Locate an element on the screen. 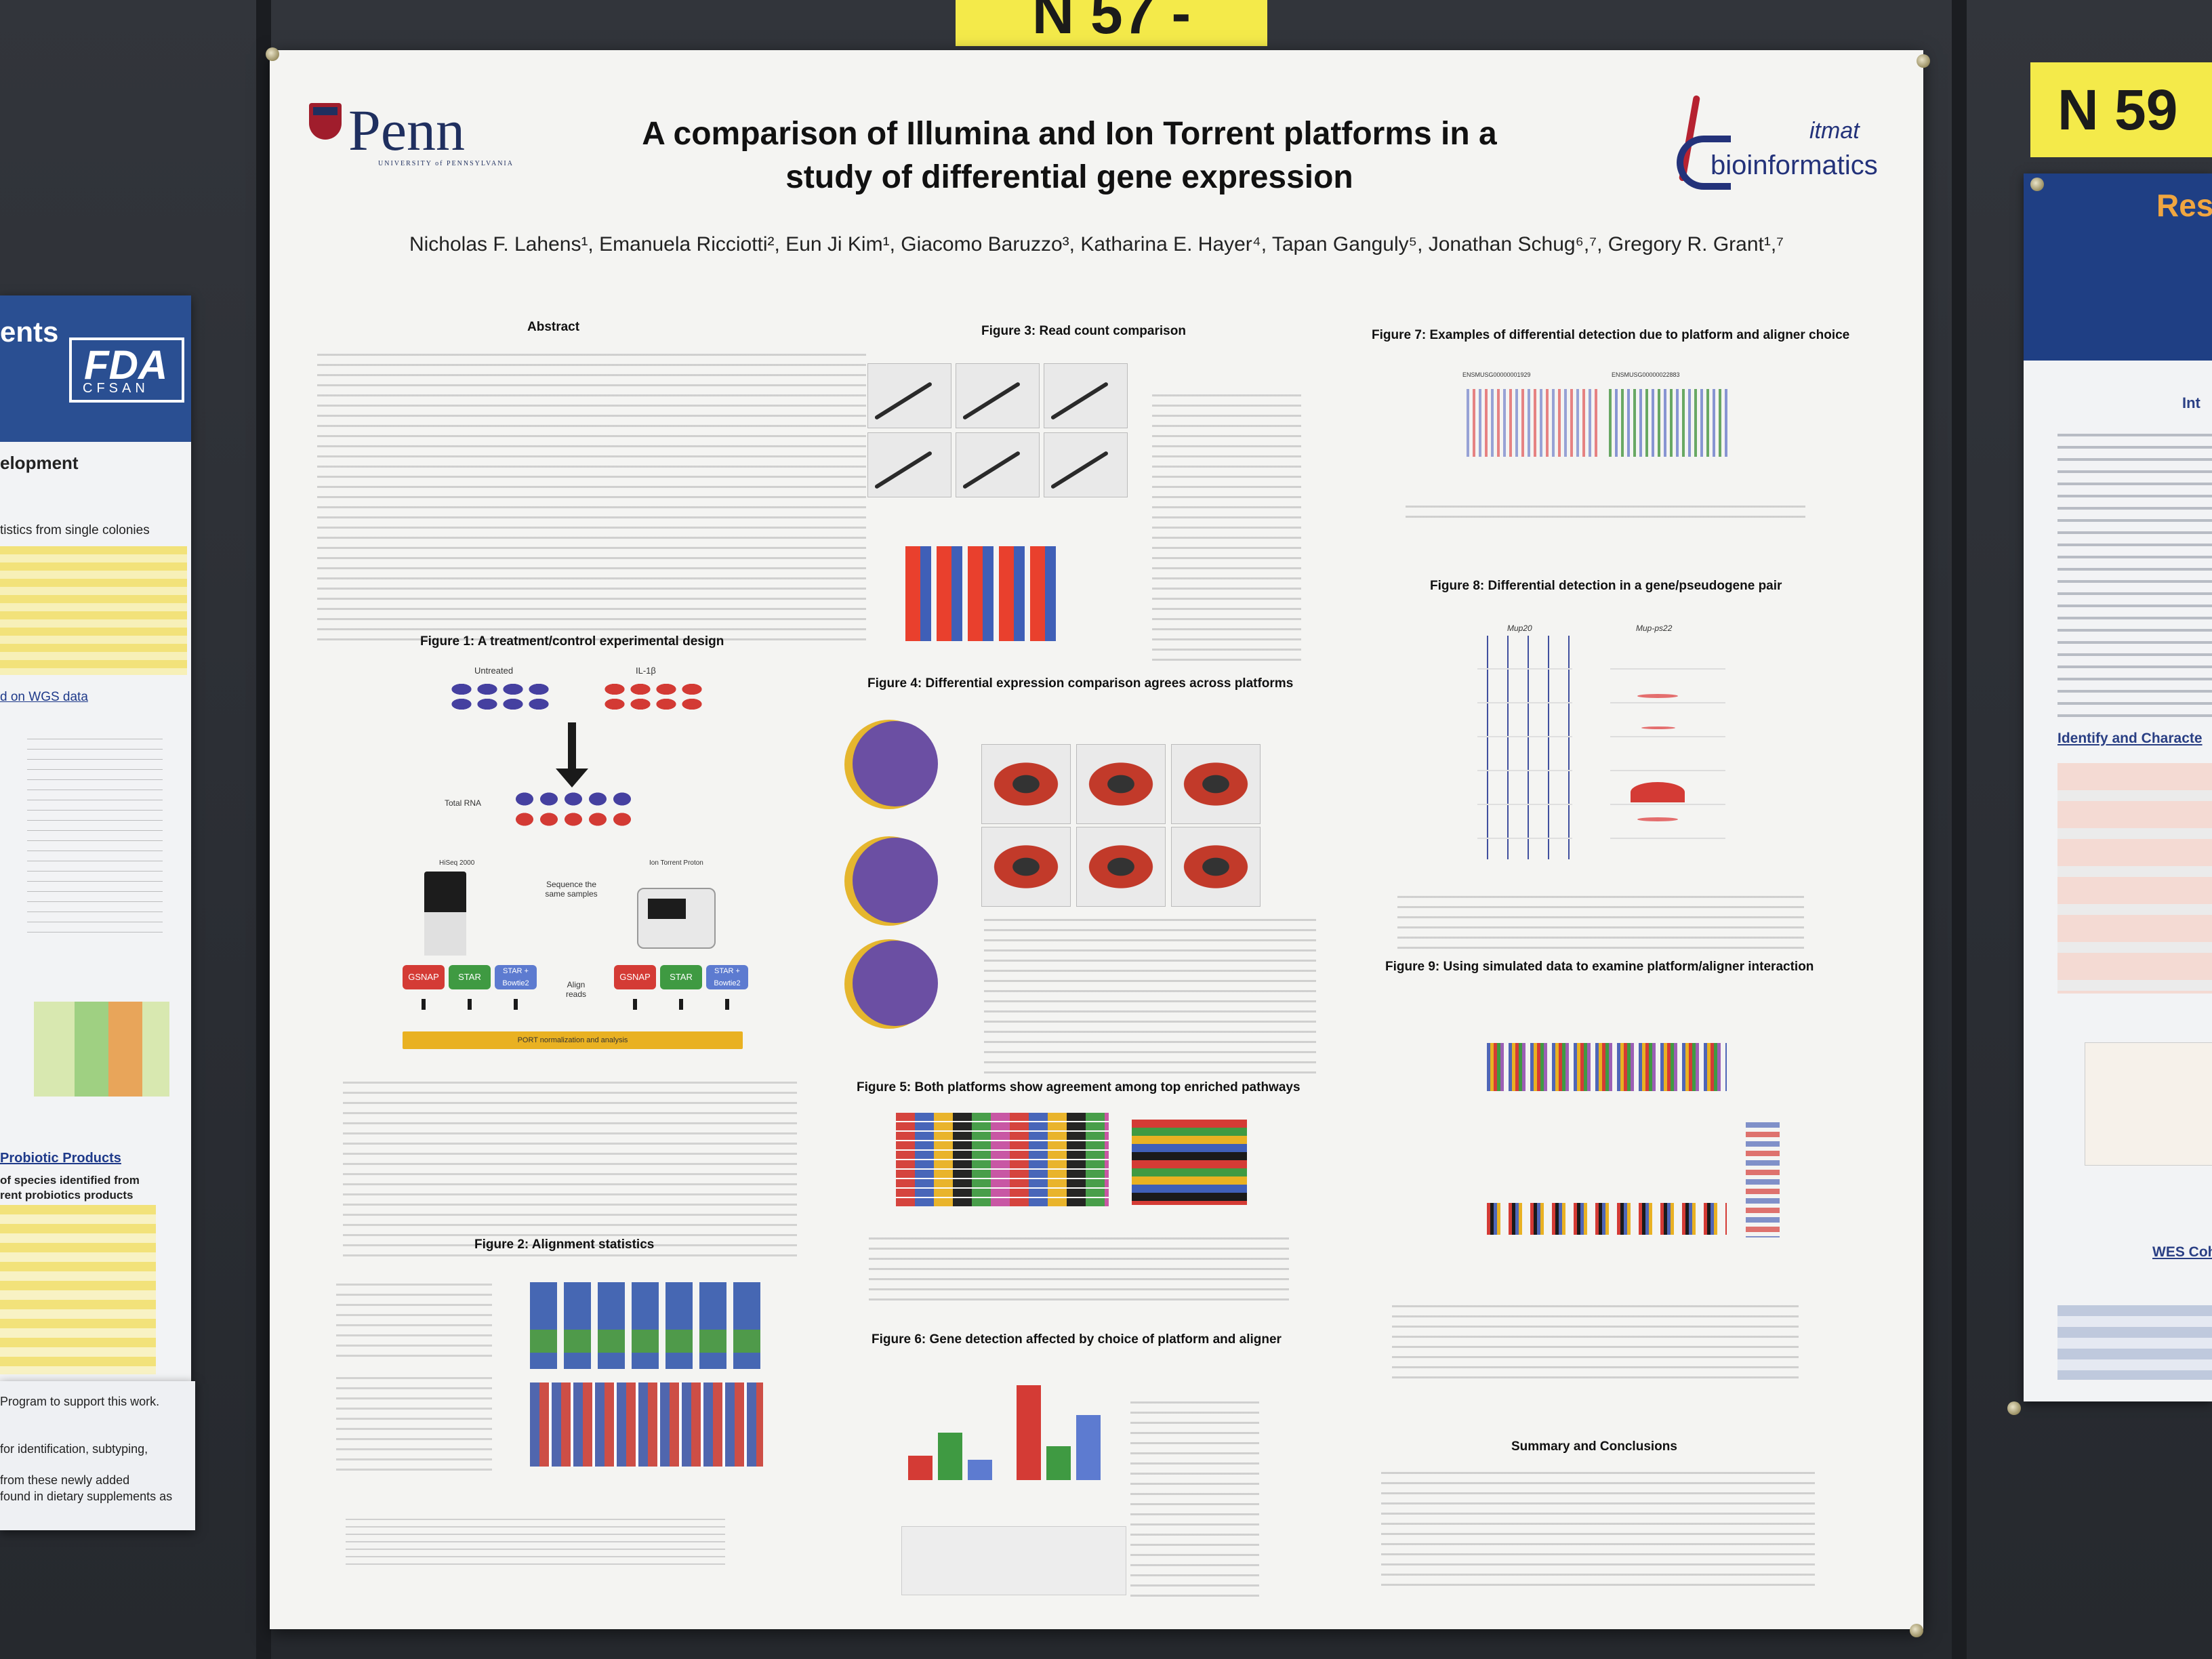 The image size is (2212, 1659). left-text-7: for identification, subtyping, is located at coordinates (74, 1449).